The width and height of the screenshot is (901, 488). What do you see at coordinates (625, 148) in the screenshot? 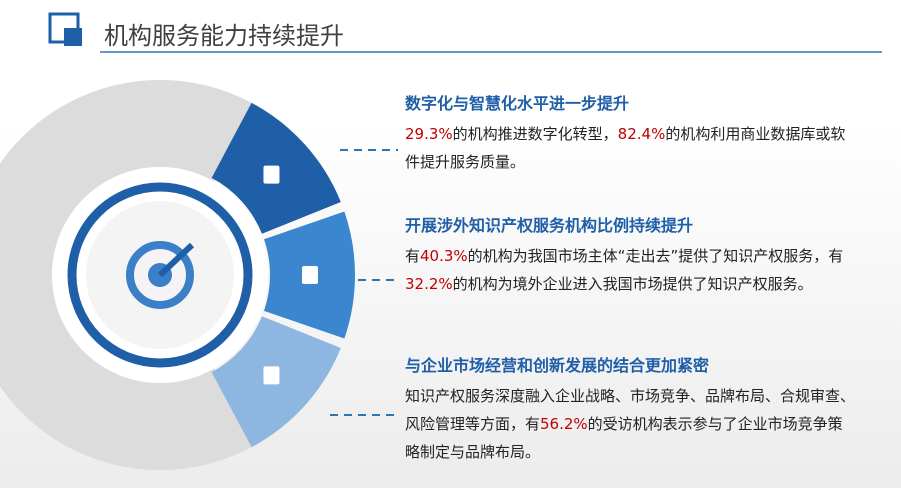
I see `text-run: 的机构利用商业数据库或软件提升服务质量。` at bounding box center [625, 148].